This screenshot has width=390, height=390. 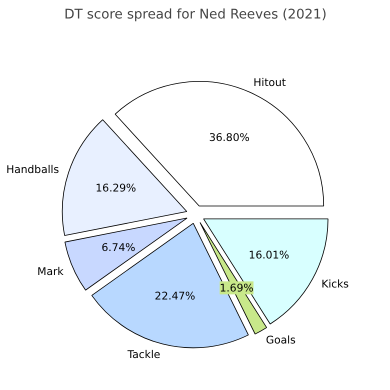 I want to click on slice-label: Mark, so click(x=50, y=271).